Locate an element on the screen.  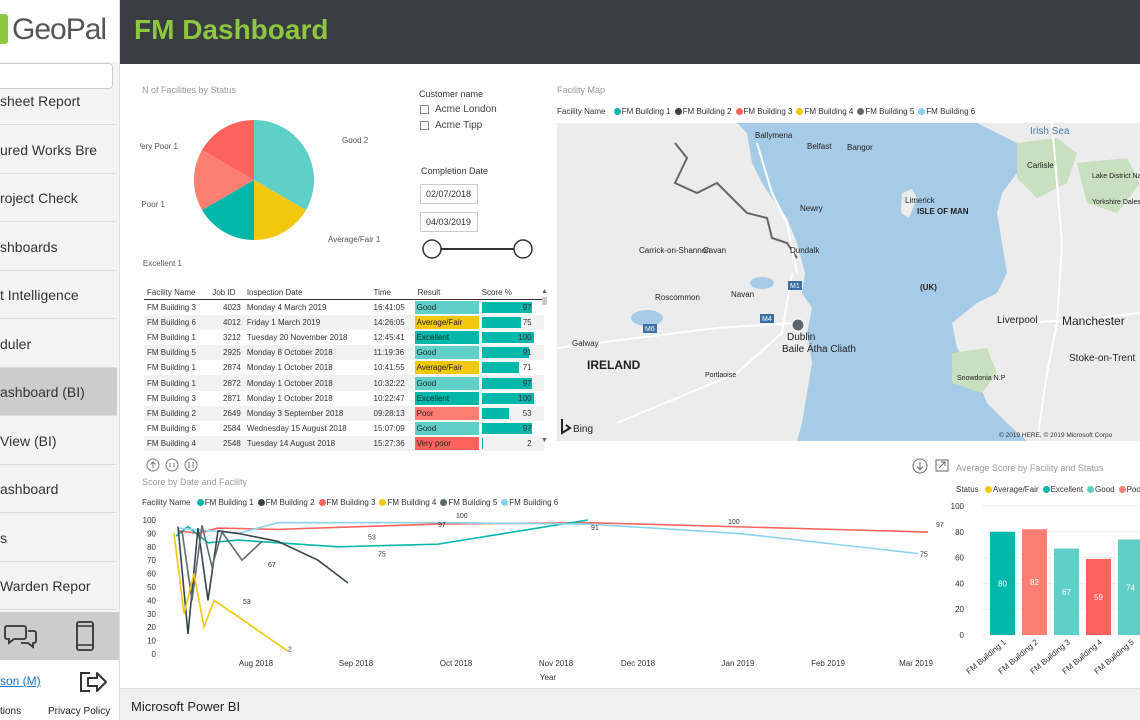
data-point-label: 53 is located at coordinates (247, 602).